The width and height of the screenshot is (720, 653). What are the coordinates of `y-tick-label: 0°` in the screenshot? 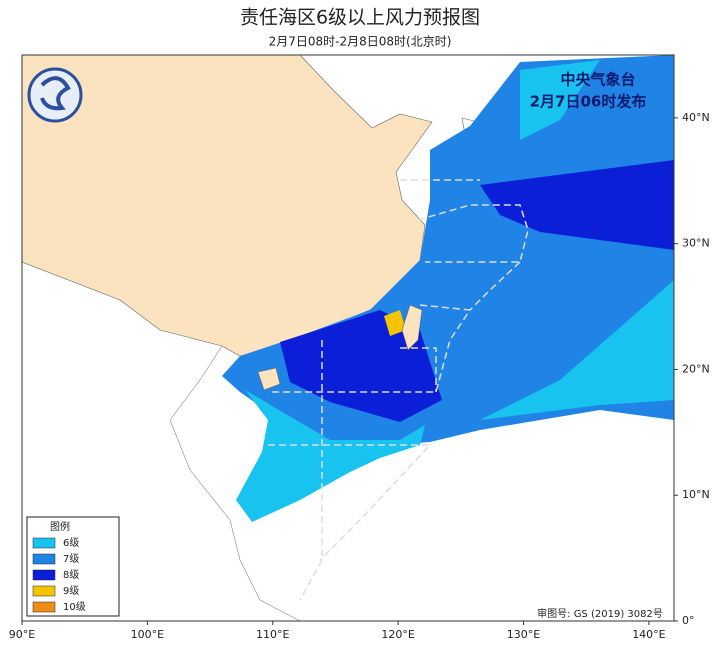 It's located at (688, 620).